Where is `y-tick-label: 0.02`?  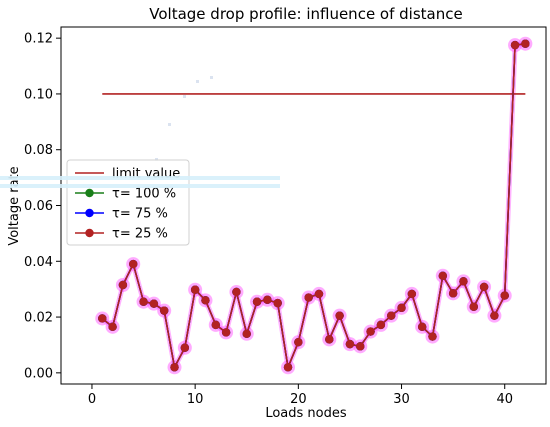 y-tick-label: 0.02 is located at coordinates (38, 318).